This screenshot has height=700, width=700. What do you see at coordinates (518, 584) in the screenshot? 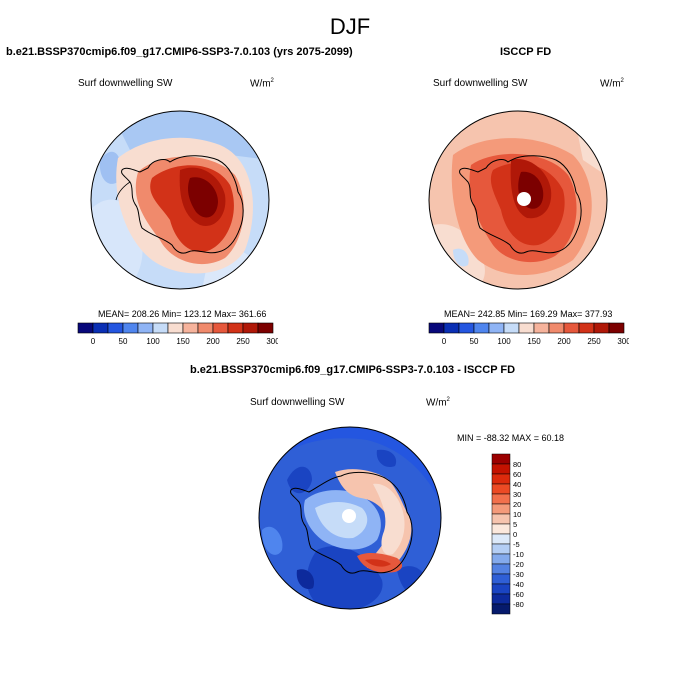
I see `colorbar-tick-label: -40` at bounding box center [518, 584].